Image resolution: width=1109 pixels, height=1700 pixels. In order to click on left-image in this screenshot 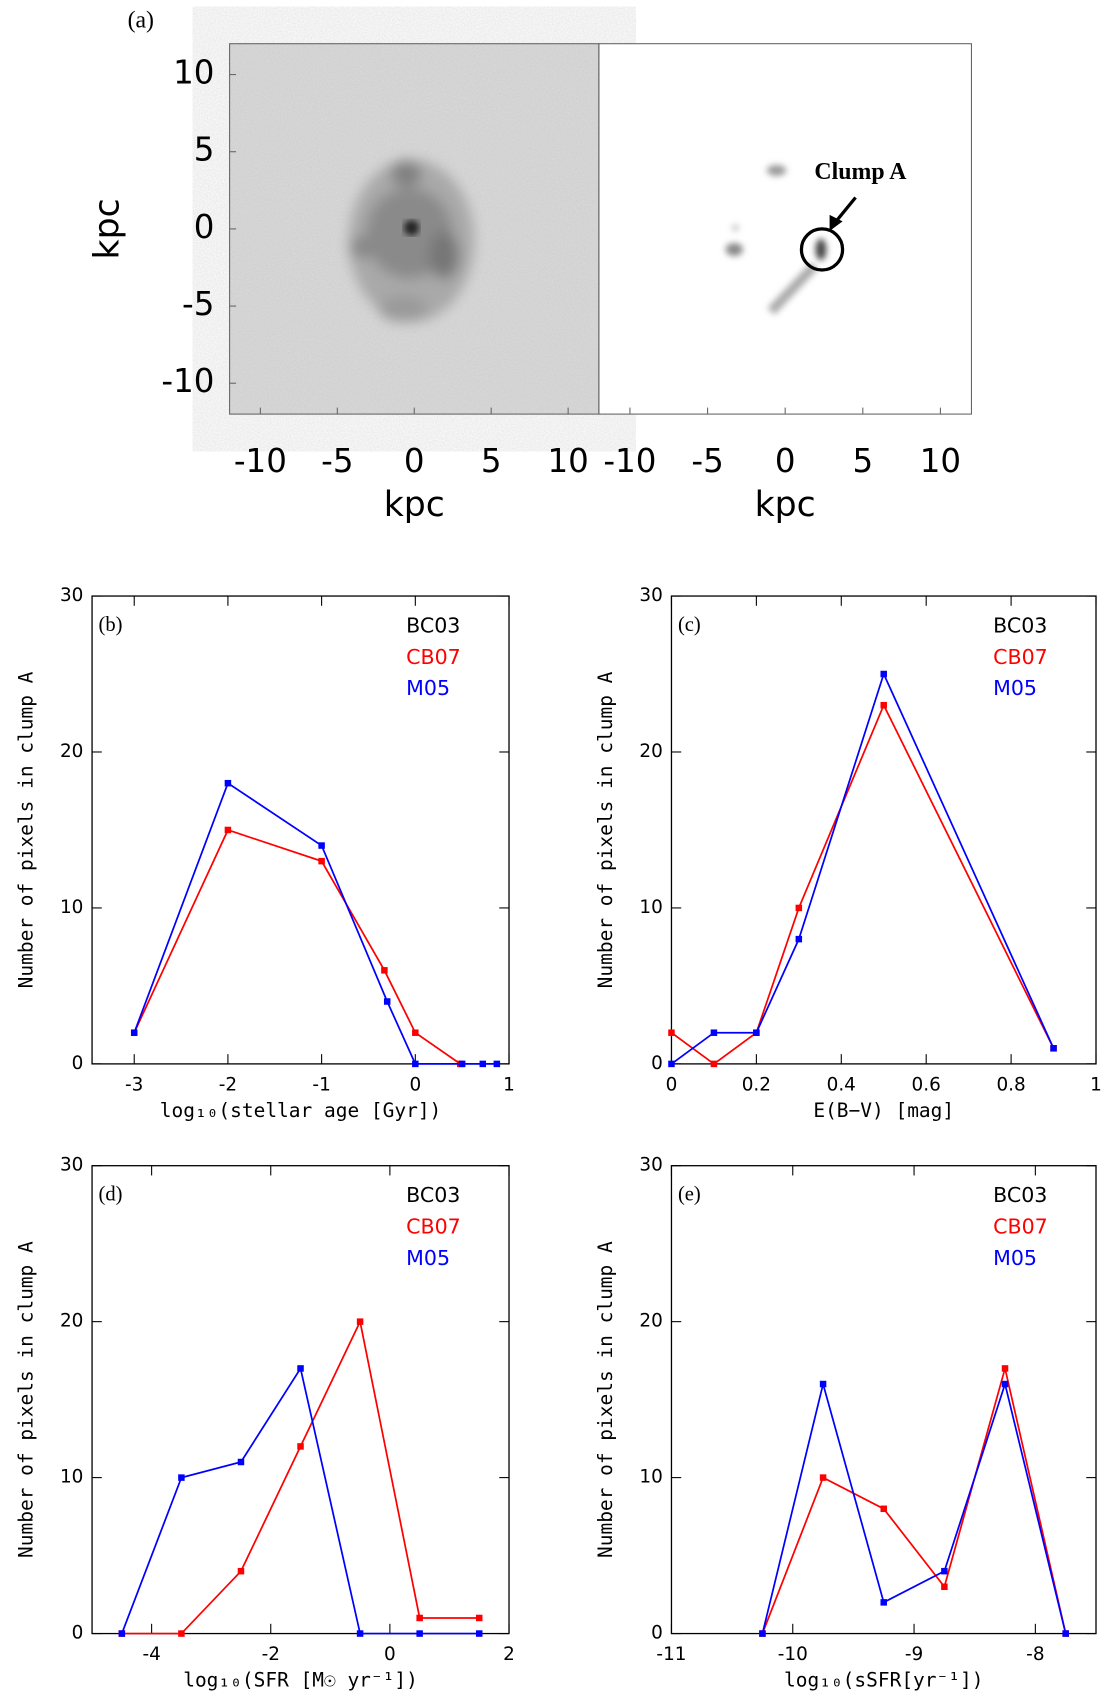, I will do `click(414, 229)`.